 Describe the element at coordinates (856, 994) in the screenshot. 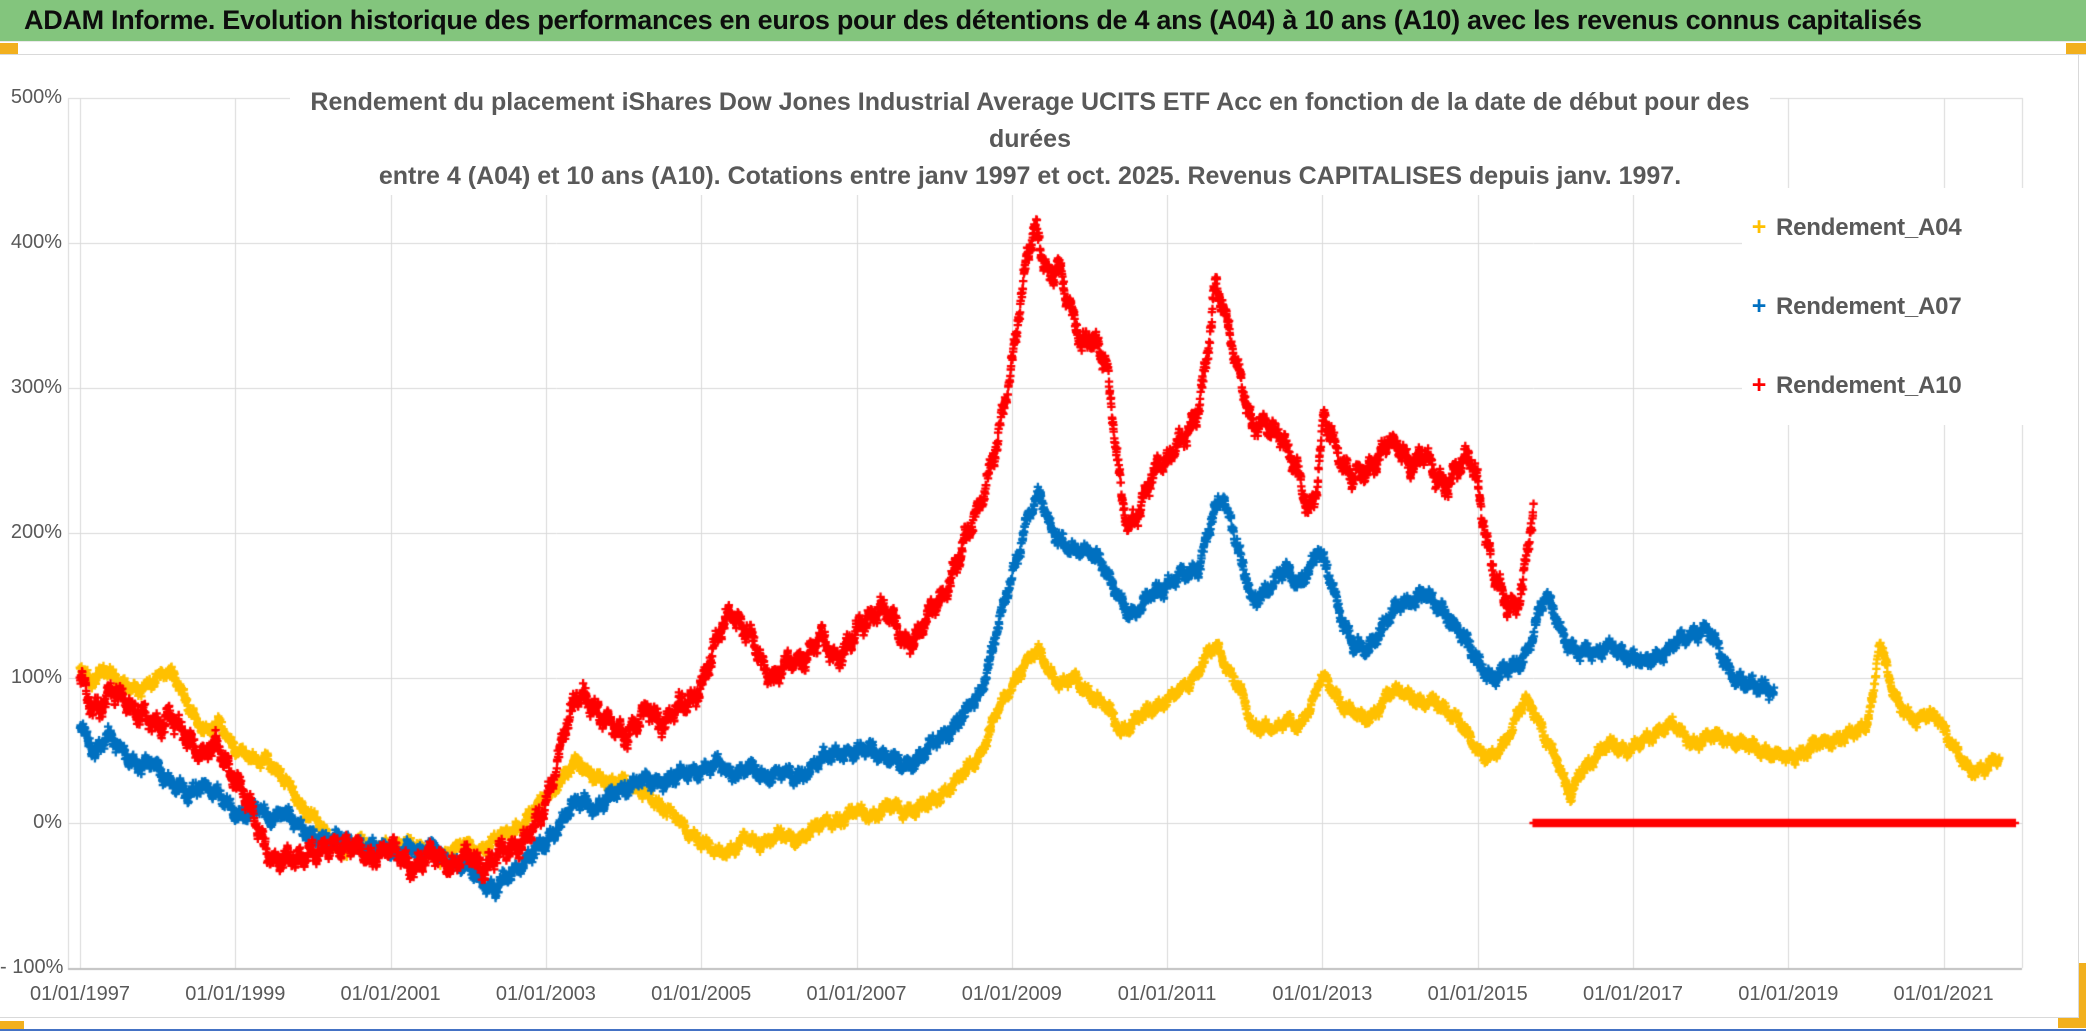

I see `x-axis-label: 01/01/2007` at that location.